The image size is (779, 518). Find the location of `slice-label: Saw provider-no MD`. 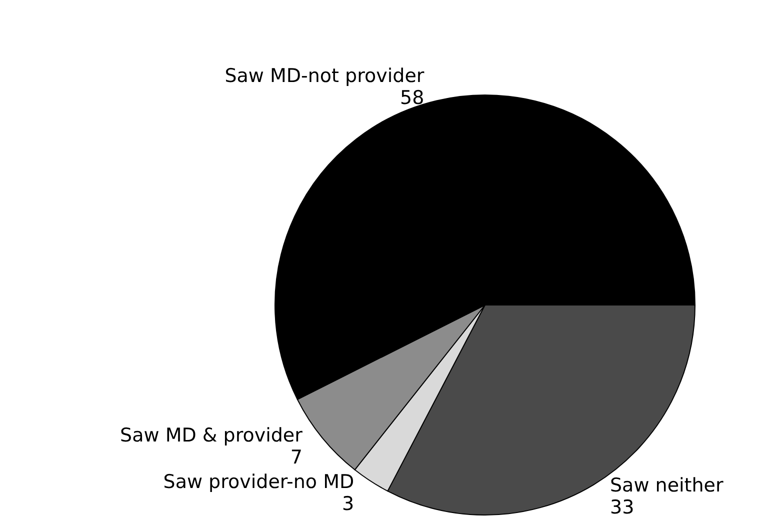

slice-label: Saw provider-no MD is located at coordinates (258, 481).